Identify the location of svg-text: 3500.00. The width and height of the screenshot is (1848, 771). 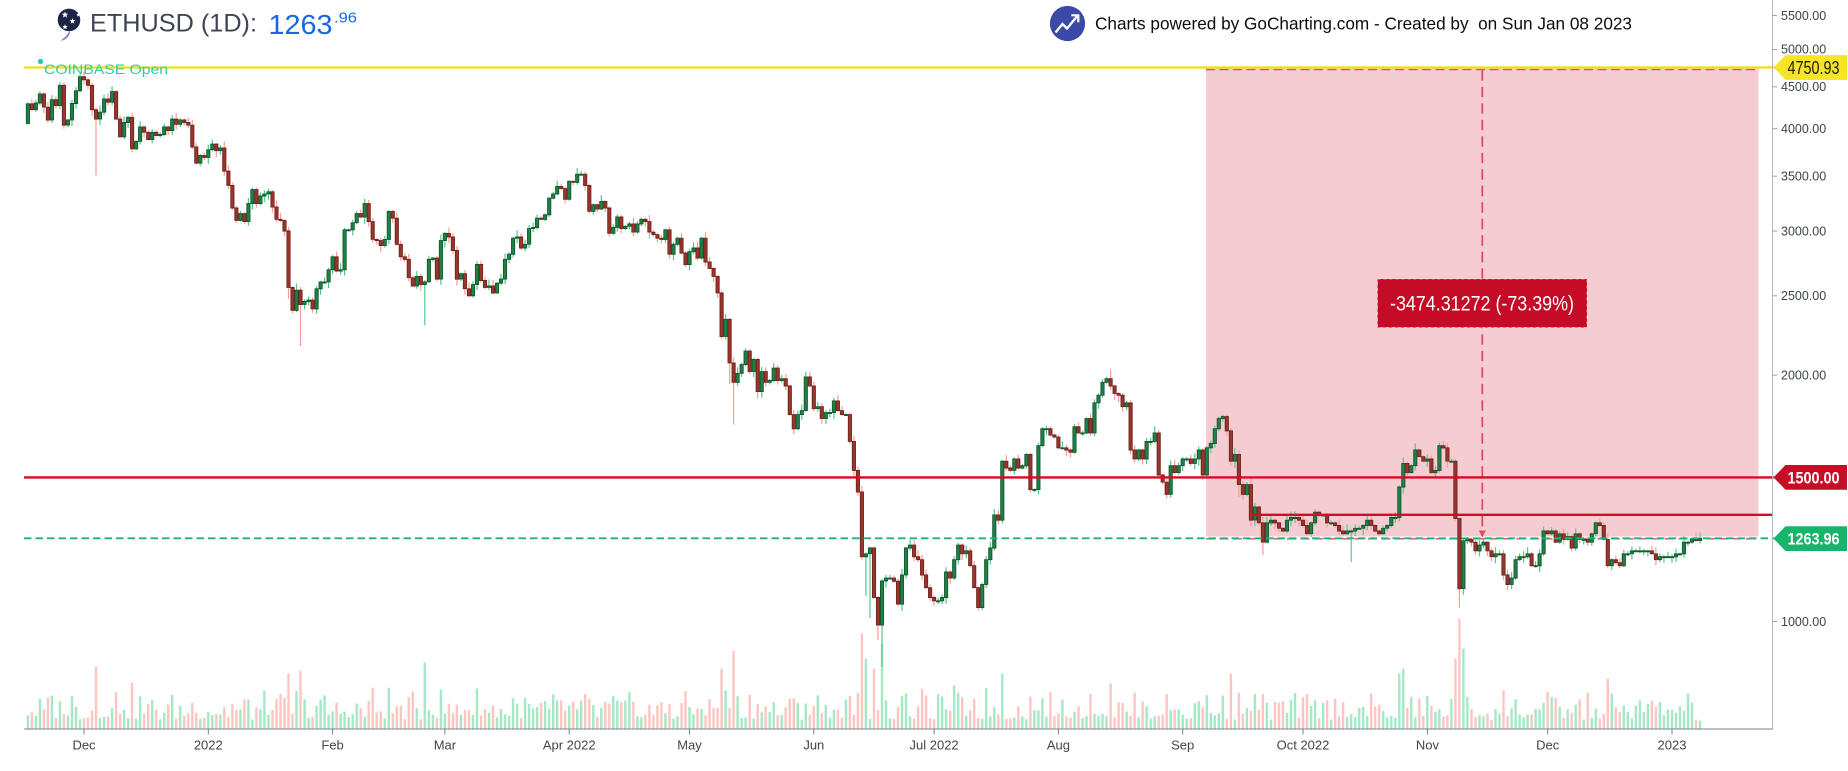
(1803, 177).